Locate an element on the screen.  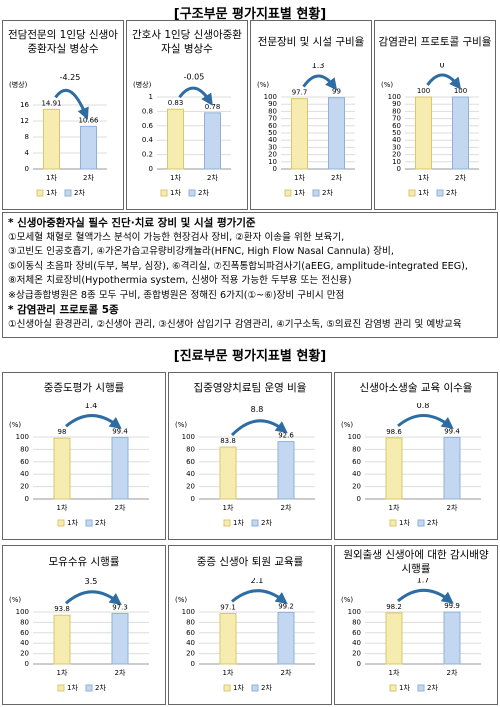
value-label: 97.7 is located at coordinates (300, 93).